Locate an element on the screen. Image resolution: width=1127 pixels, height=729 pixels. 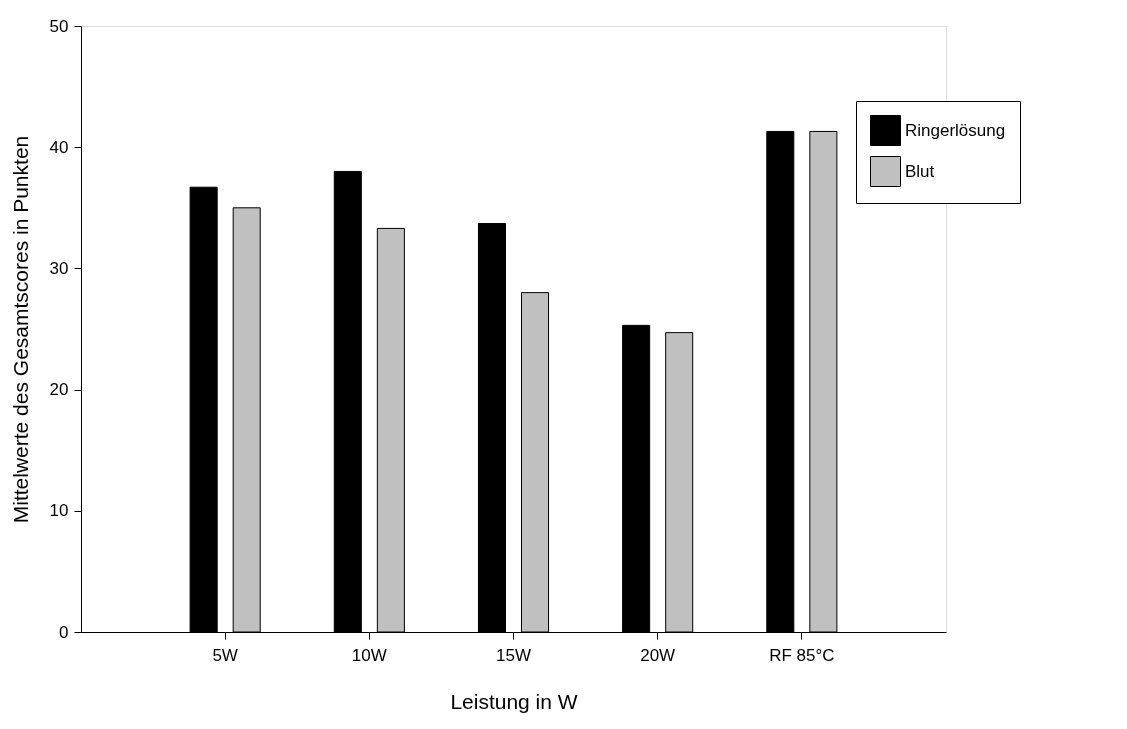
x-tick-label: RF 85°C is located at coordinates (802, 655).